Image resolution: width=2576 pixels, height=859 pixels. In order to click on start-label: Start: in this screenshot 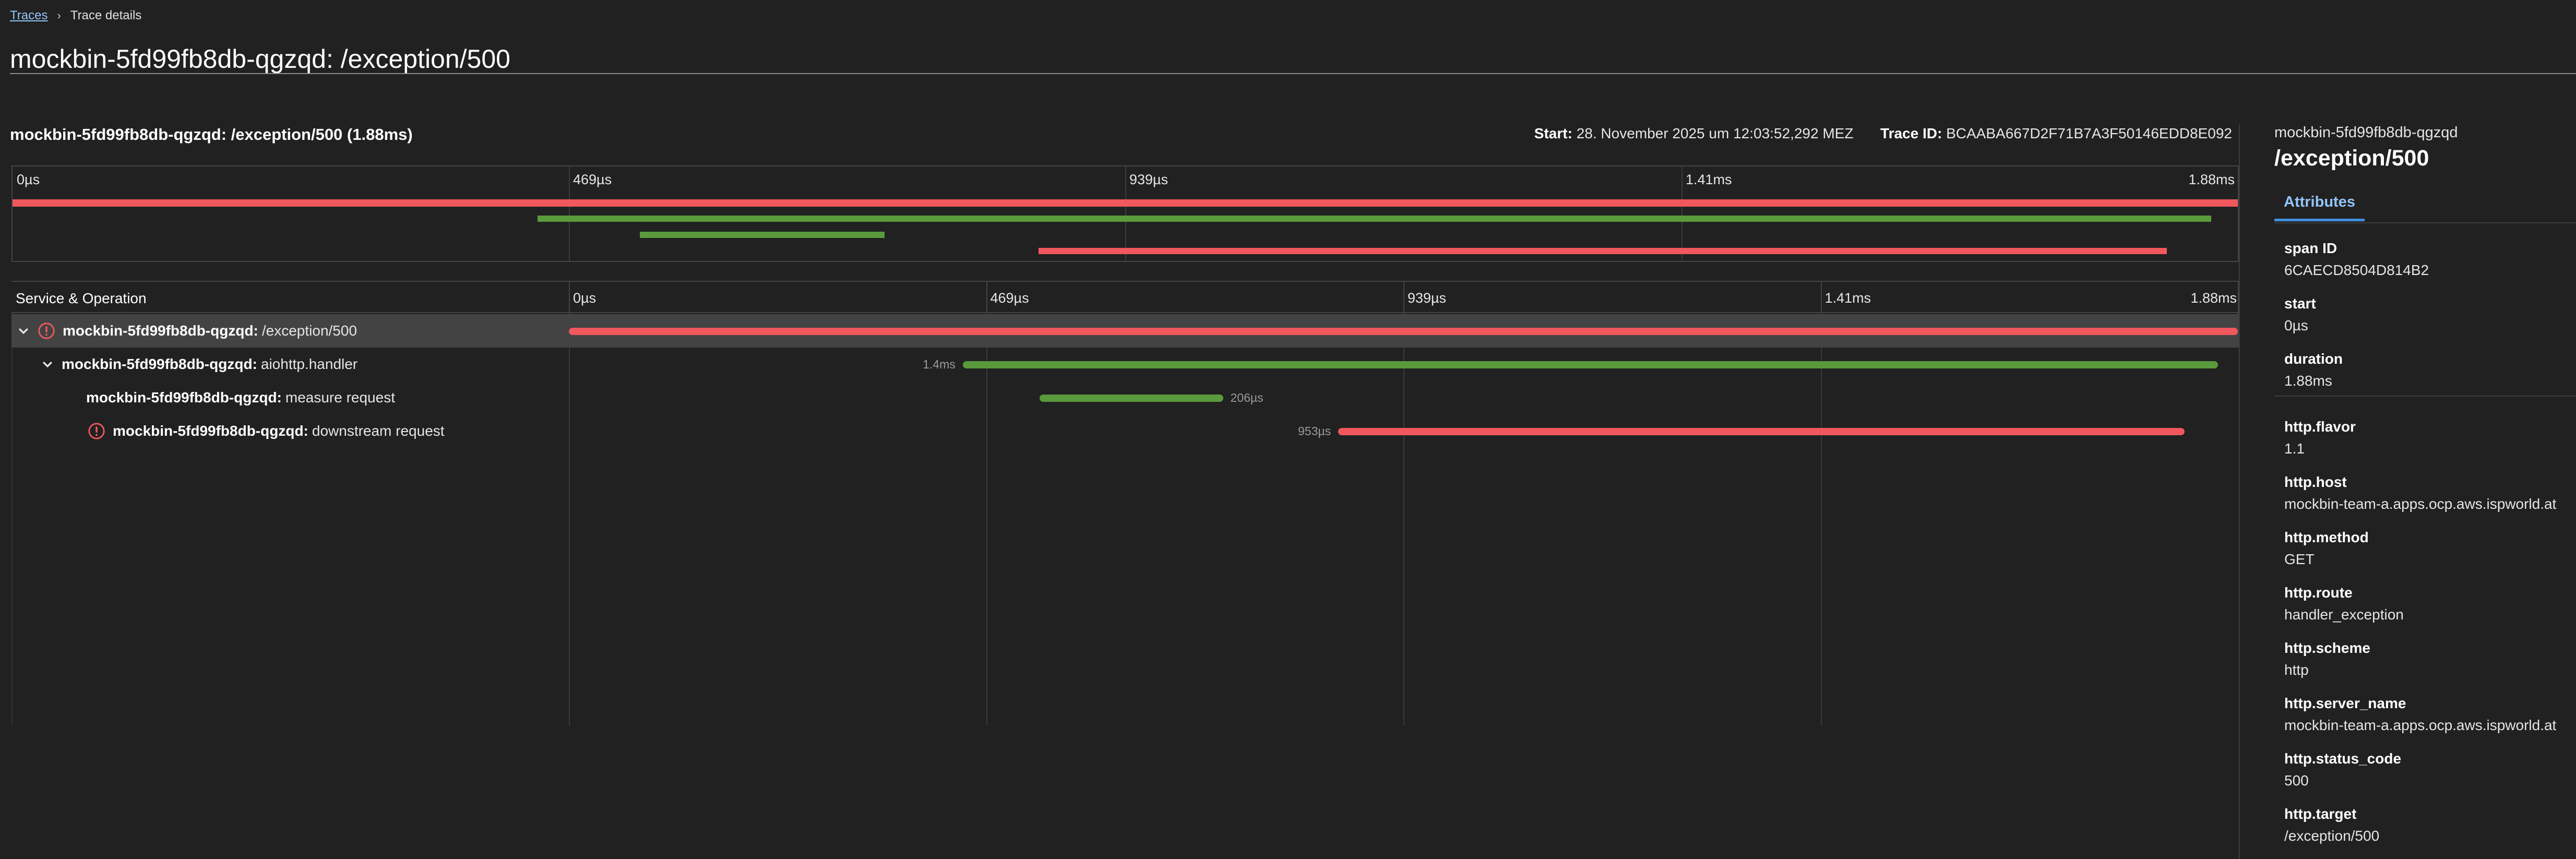, I will do `click(1553, 133)`.